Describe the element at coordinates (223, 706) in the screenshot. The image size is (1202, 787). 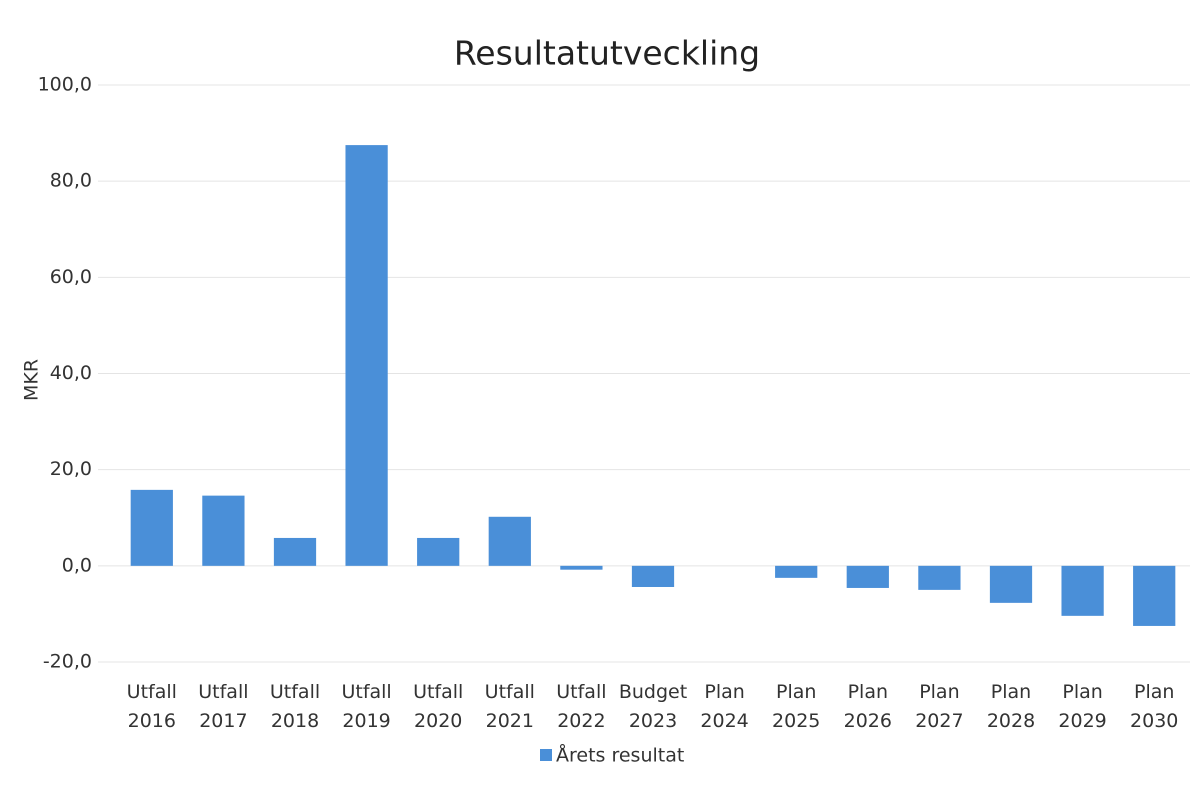
I see `x-tick-label: Utfall 2017` at that location.